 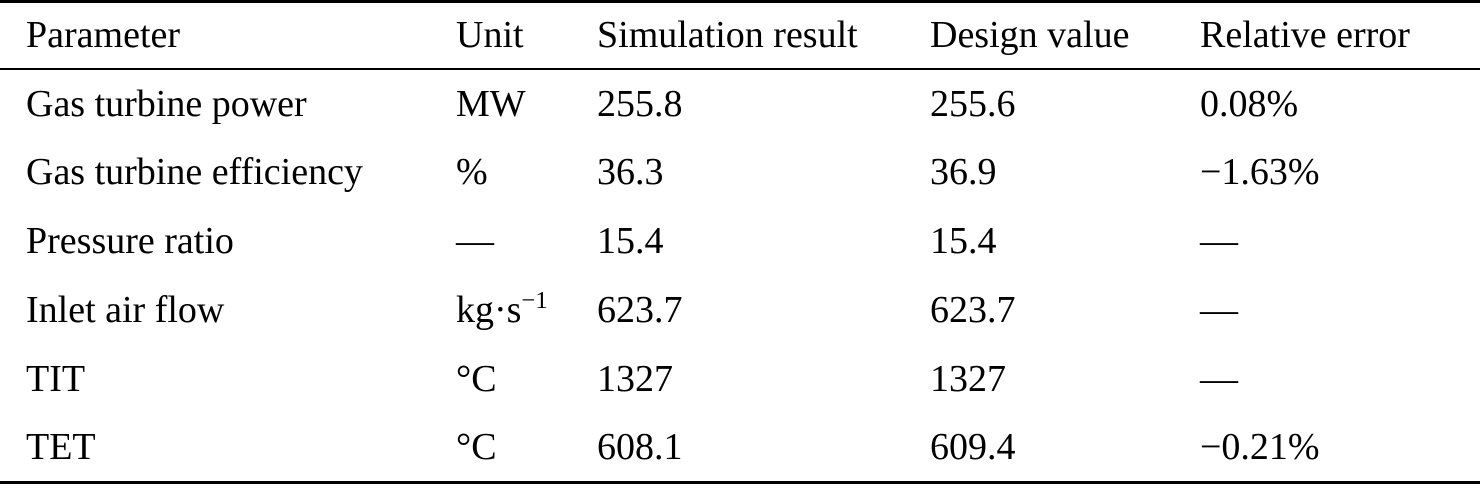 What do you see at coordinates (490, 35) in the screenshot?
I see `header-unit: Unit` at bounding box center [490, 35].